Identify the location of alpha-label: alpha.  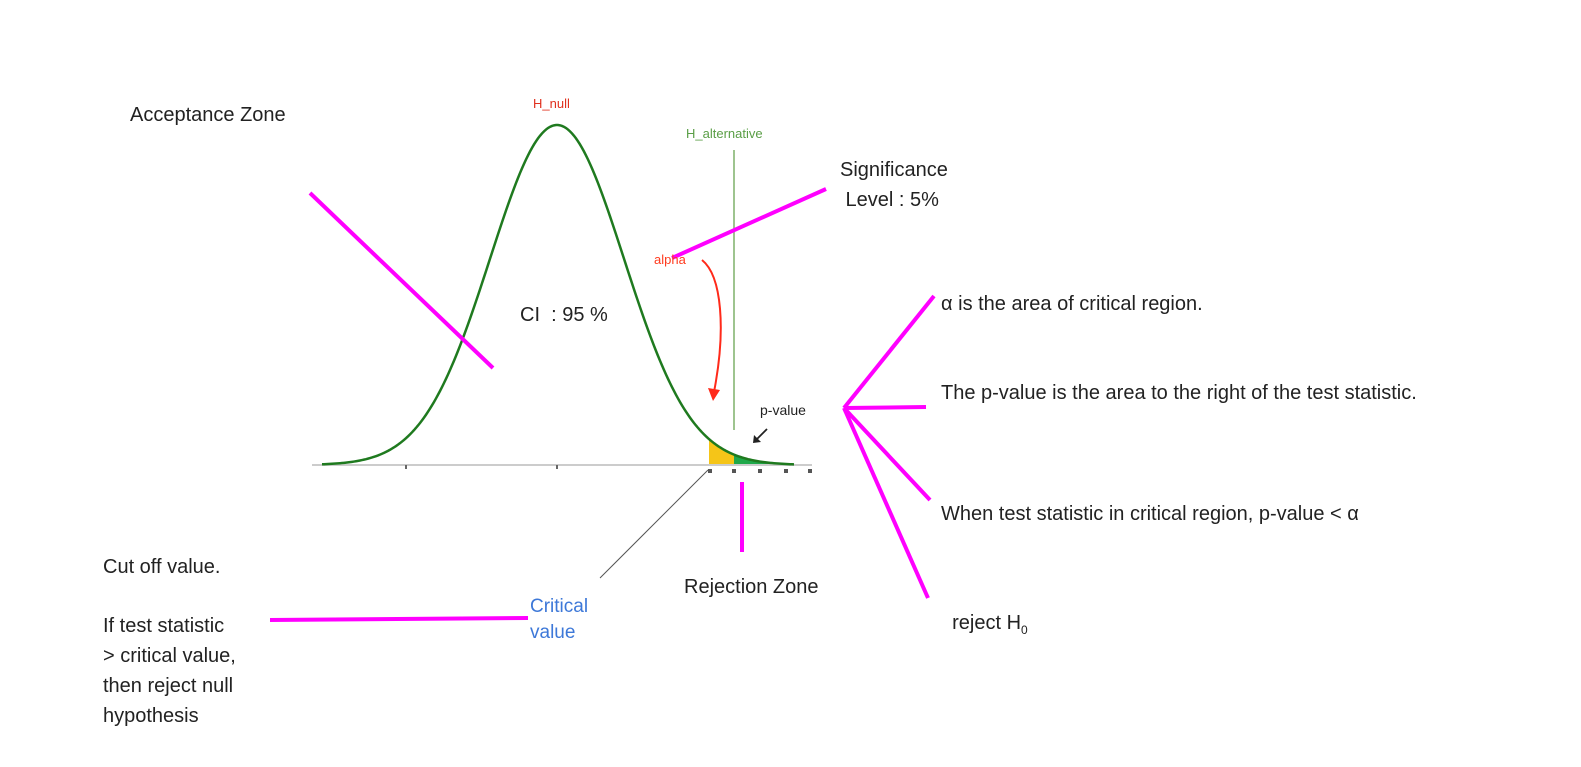
(670, 259).